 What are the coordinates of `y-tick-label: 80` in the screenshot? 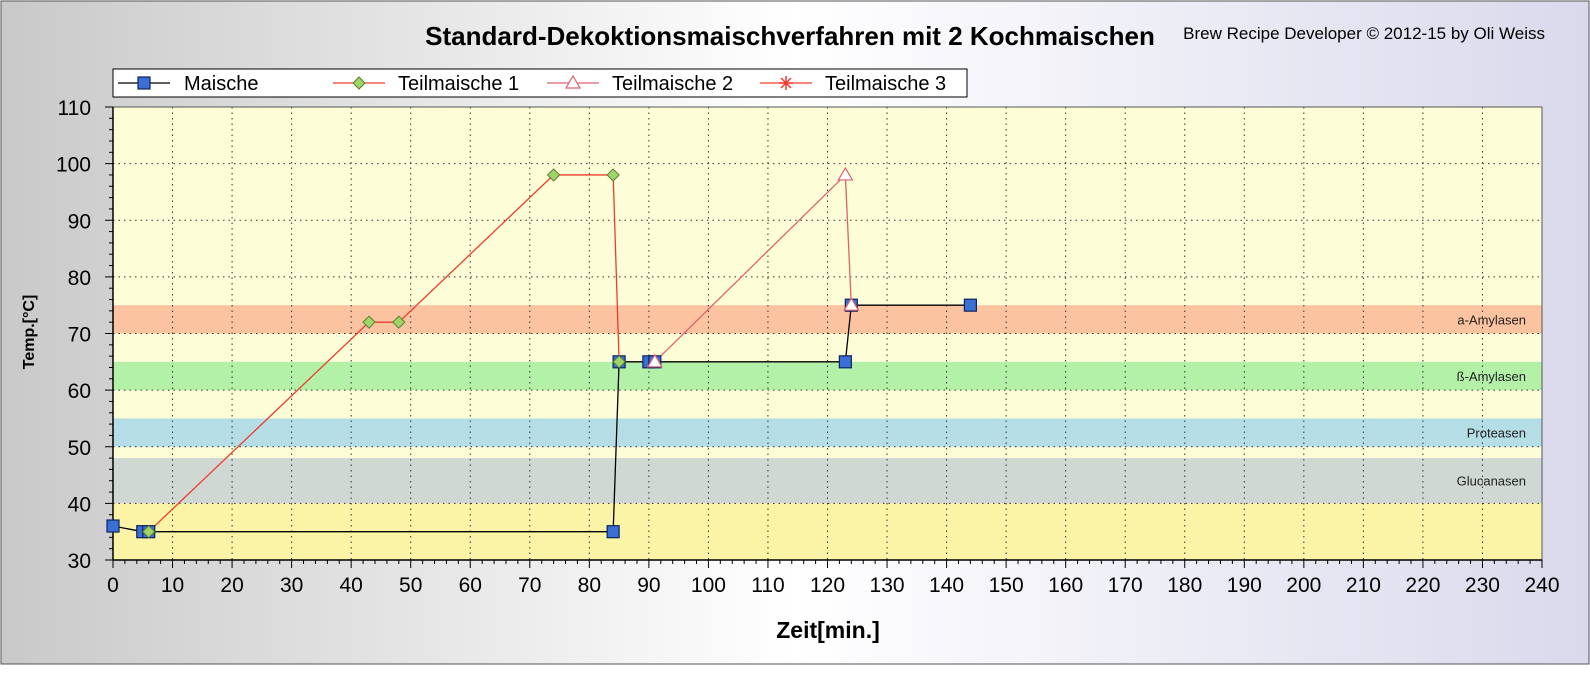 It's located at (79, 278).